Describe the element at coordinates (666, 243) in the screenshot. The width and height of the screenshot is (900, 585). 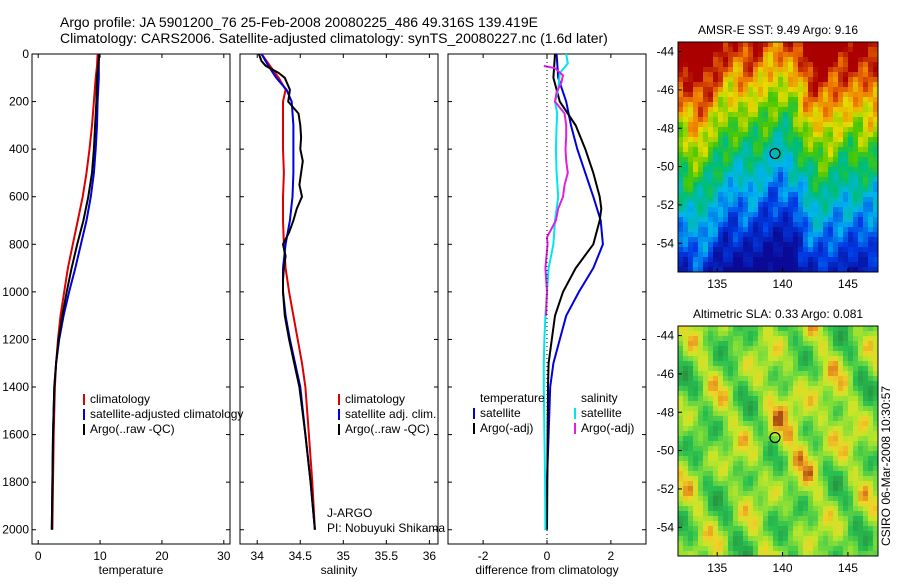
I see `y-tick-label: -54` at that location.